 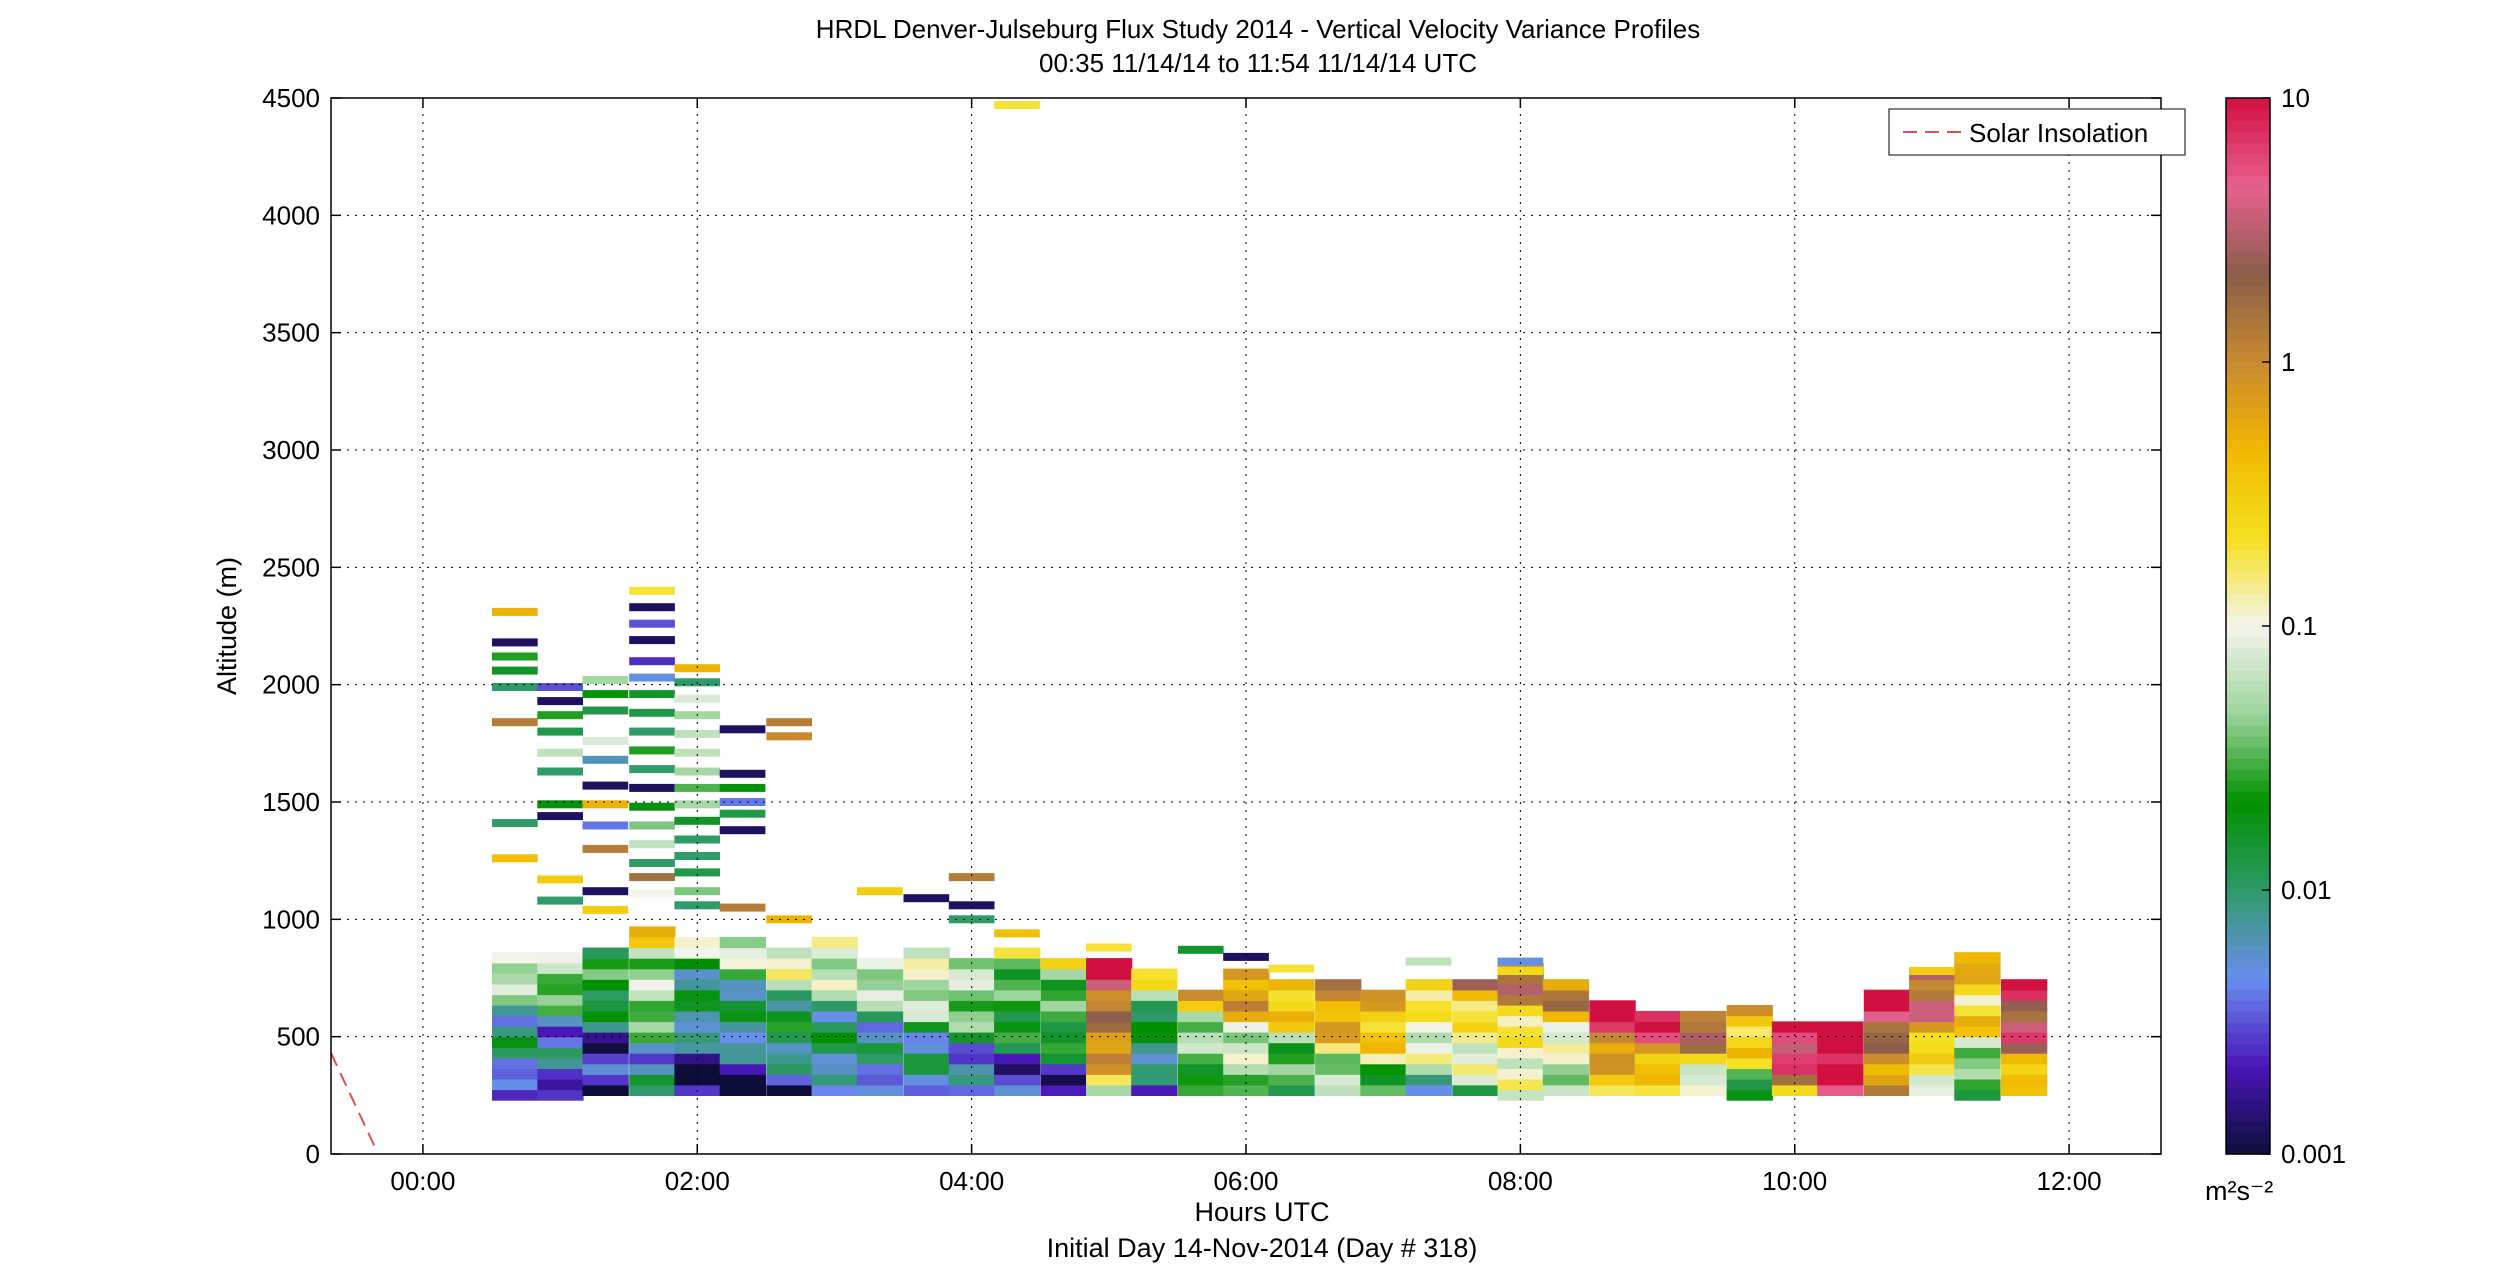 What do you see at coordinates (971, 1181) in the screenshot?
I see `x-tick-label: 04:00` at bounding box center [971, 1181].